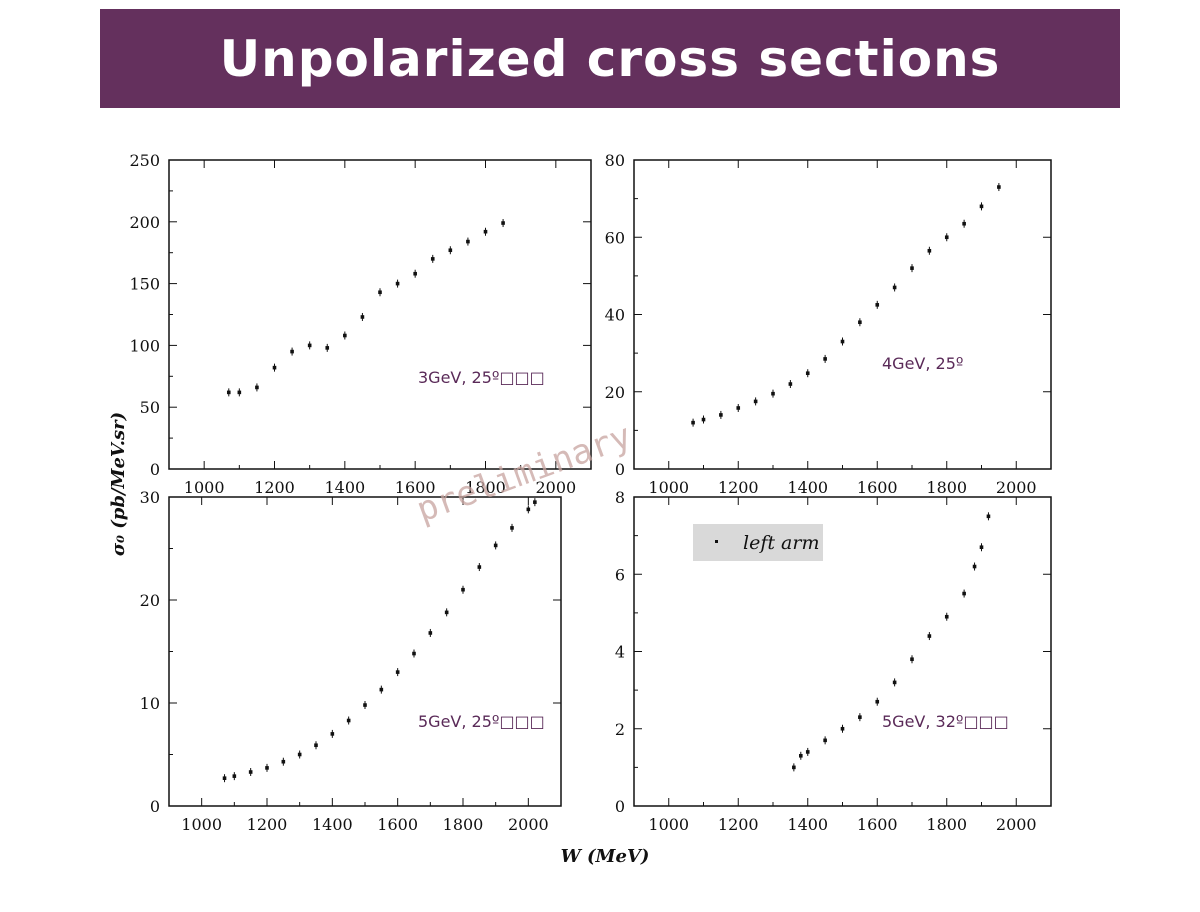 The height and width of the screenshot is (912, 1200). I want to click on y-tick-label: 8, so click(620, 497).